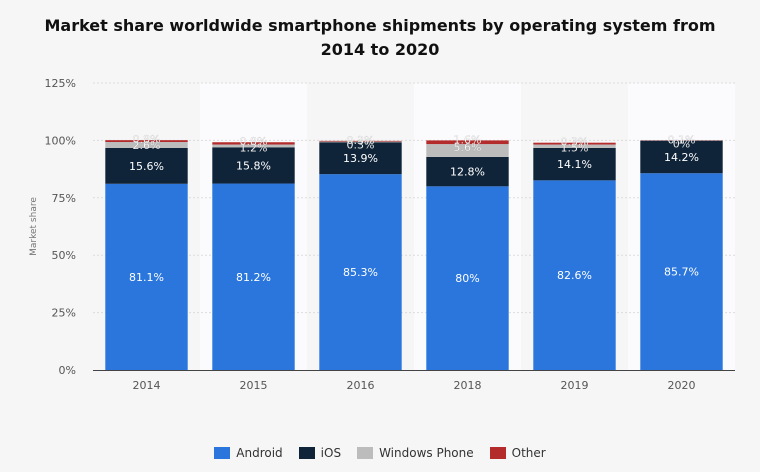 The height and width of the screenshot is (472, 760). I want to click on data-label: 1.5%, so click(575, 148).